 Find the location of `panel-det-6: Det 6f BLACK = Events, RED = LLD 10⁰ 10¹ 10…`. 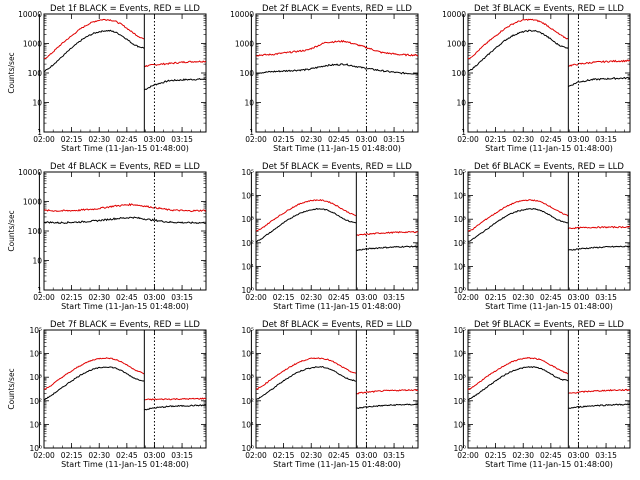

panel-det-6: Det 6f BLACK = Events, RED = LLD 10⁰ 10¹ 10… is located at coordinates (542, 236).